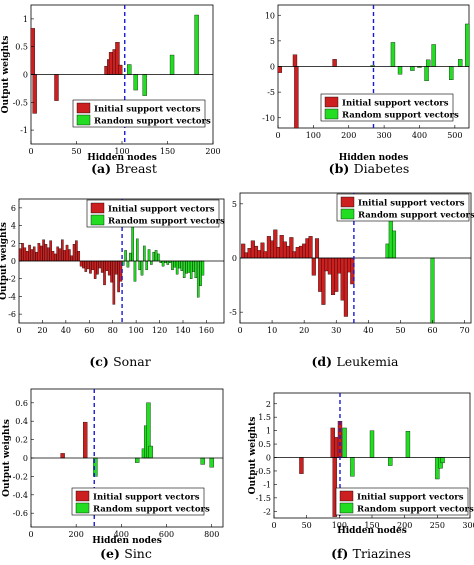 The image size is (474, 565). I want to click on x-tick-label: 60, so click(432, 330).